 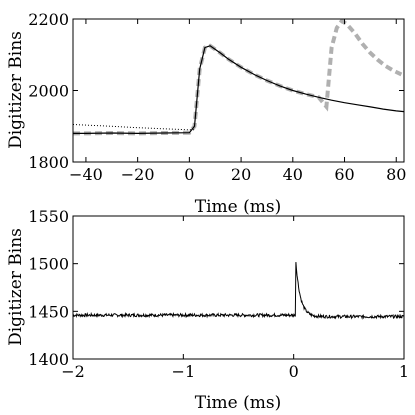 What do you see at coordinates (48, 19) in the screenshot?
I see `top-y-tick-label: 2200` at bounding box center [48, 19].